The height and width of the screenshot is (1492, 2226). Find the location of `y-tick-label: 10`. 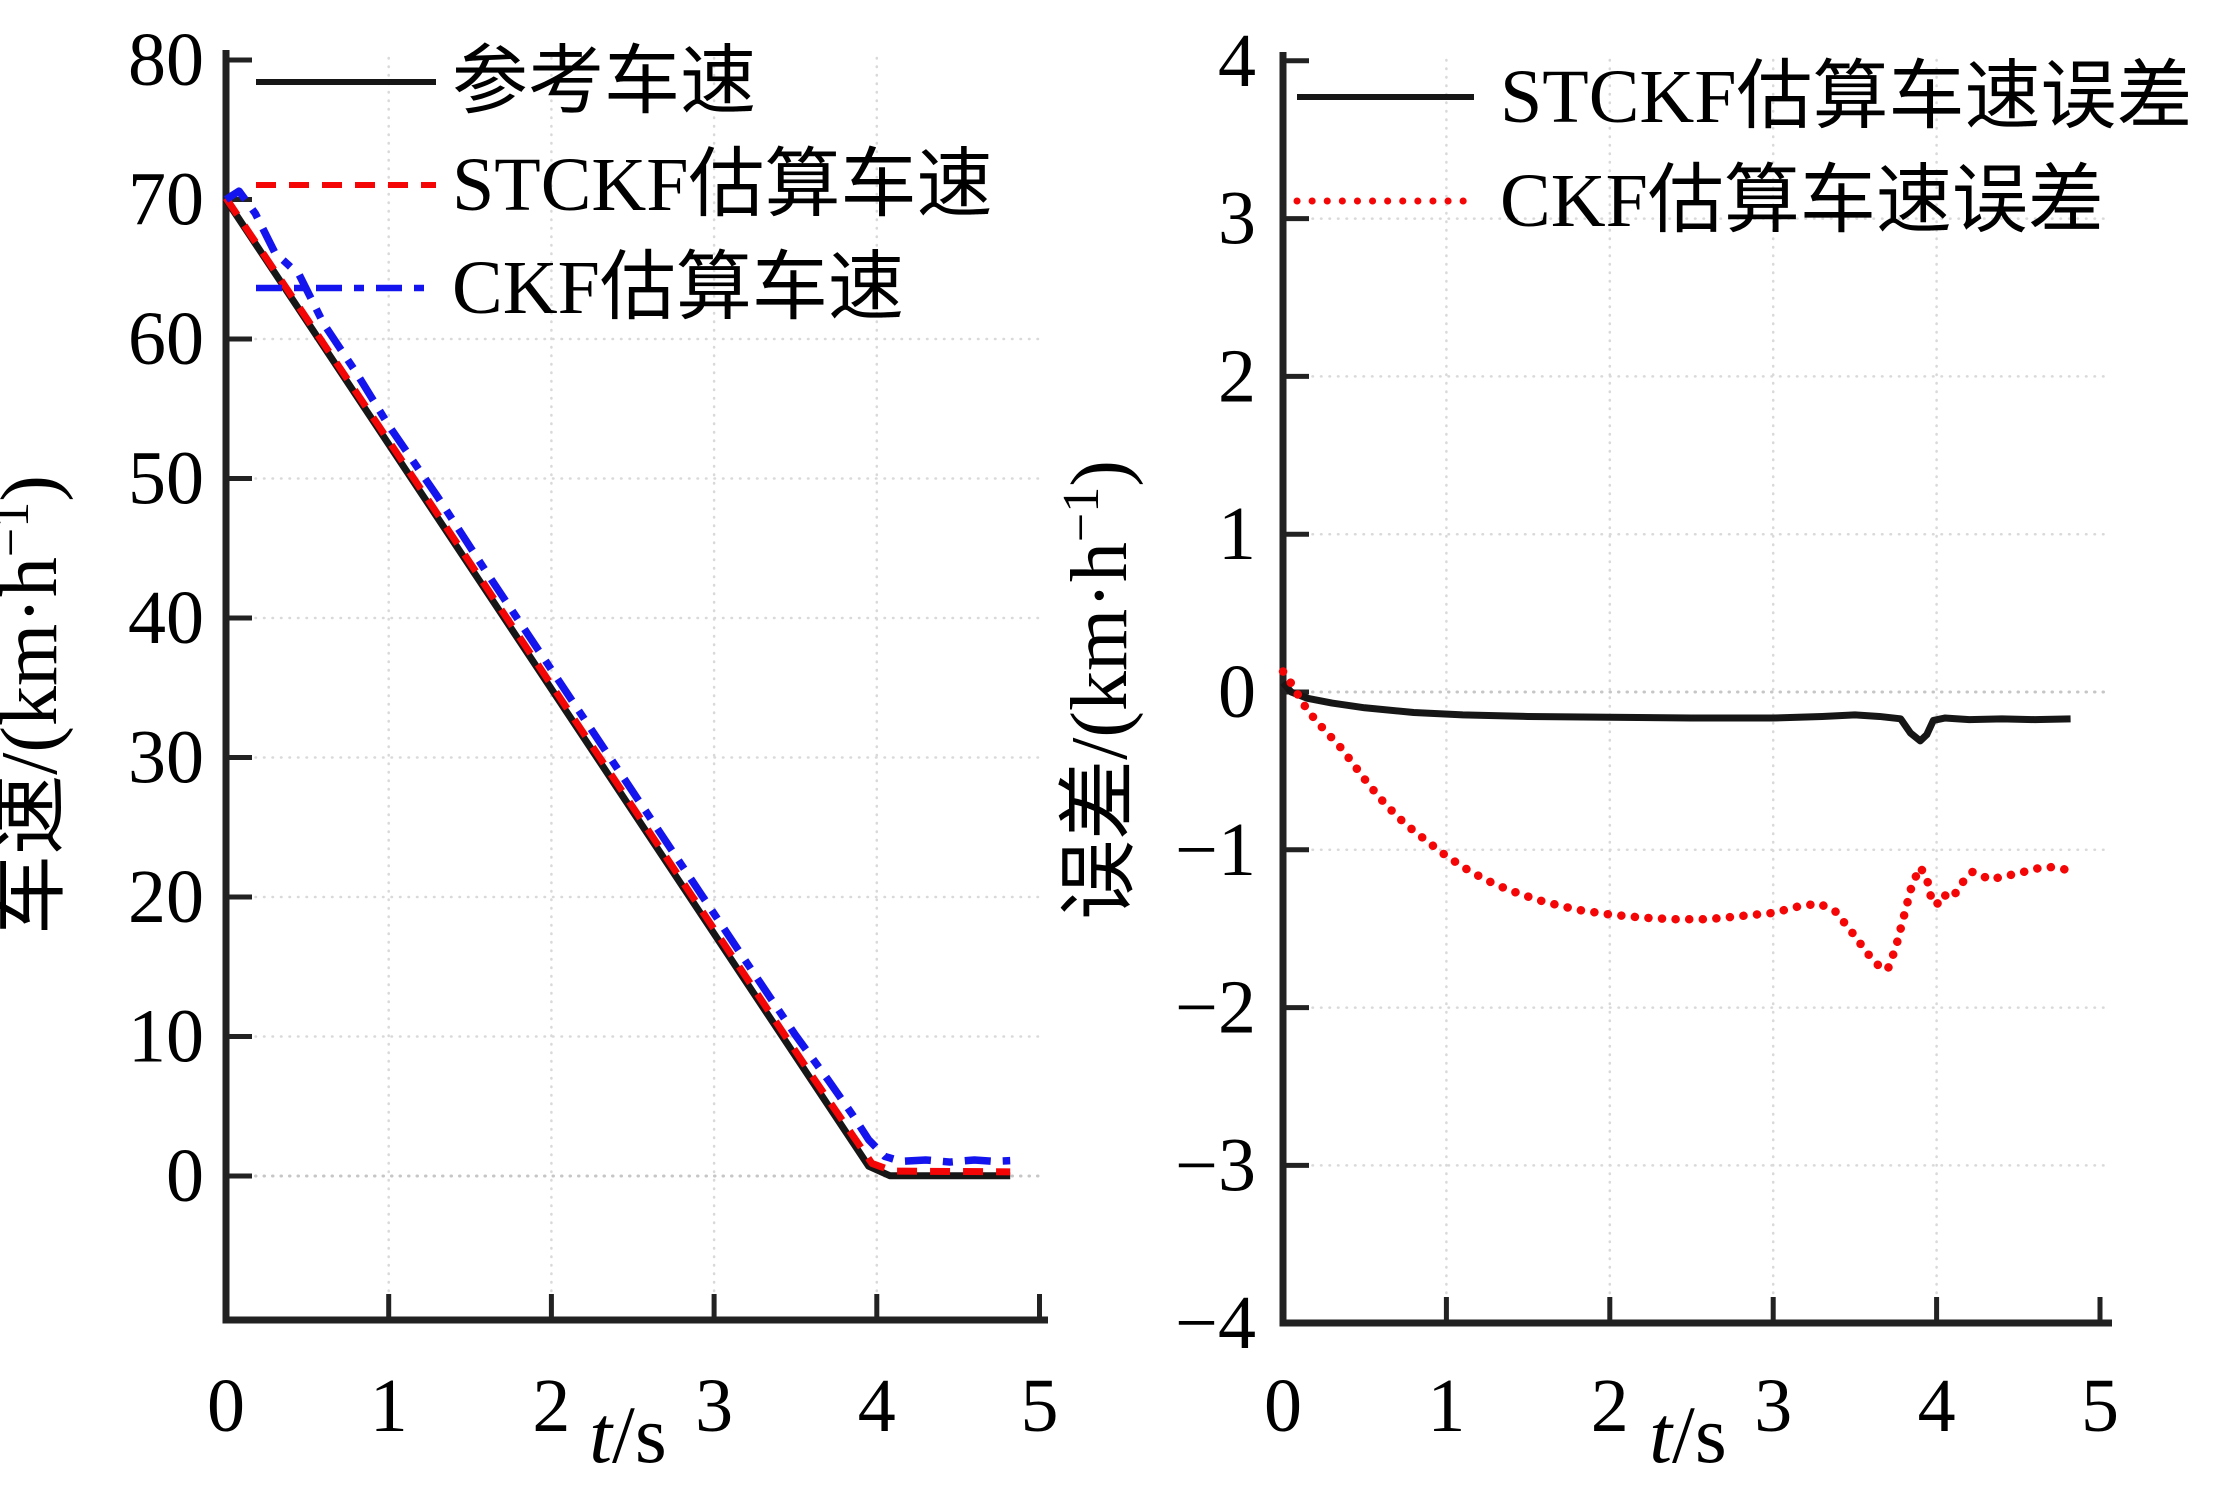

y-tick-label: 10 is located at coordinates (166, 1037).